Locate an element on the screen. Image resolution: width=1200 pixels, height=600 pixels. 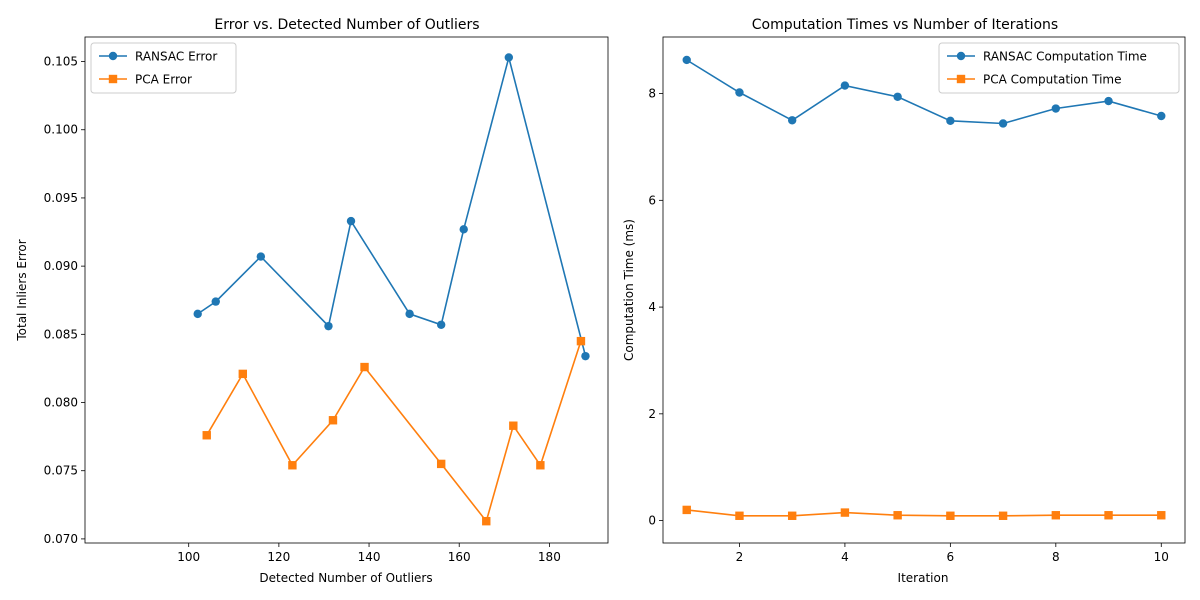
x-tick-label: 10 is located at coordinates (1161, 557).